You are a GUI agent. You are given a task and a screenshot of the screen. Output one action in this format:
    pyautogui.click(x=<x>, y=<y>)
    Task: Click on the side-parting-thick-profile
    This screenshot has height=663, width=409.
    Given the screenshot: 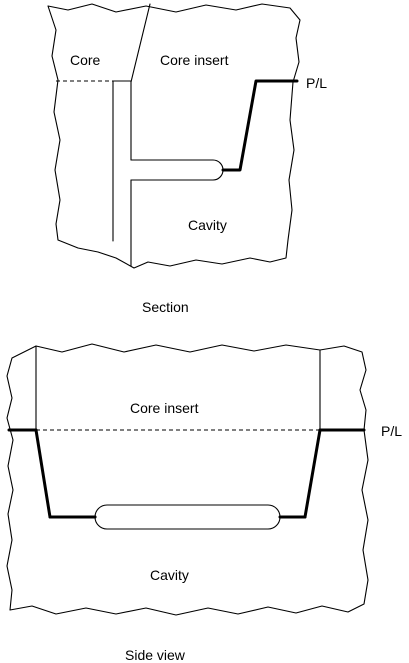 What is the action you would take?
    pyautogui.click(x=178, y=473)
    